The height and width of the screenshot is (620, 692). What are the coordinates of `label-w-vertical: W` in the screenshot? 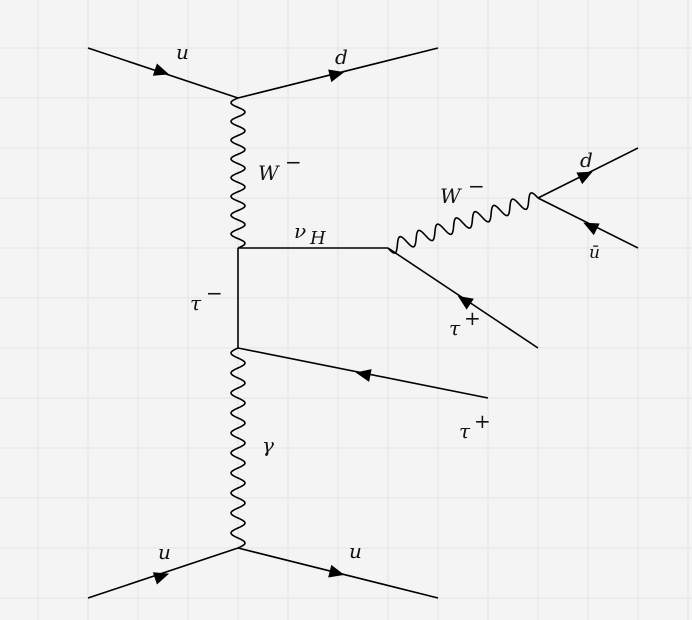 It's located at (269, 173).